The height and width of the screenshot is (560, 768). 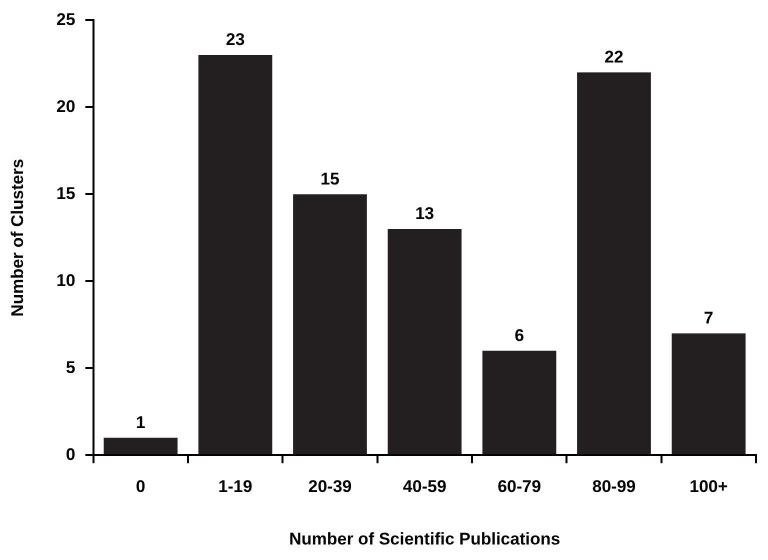 I want to click on y-tick-label: 10, so click(x=66, y=280).